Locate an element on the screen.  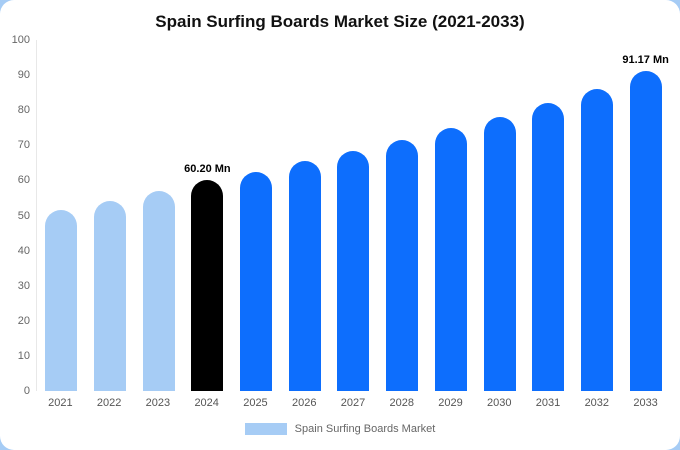
bar-2023 is located at coordinates (158, 290).